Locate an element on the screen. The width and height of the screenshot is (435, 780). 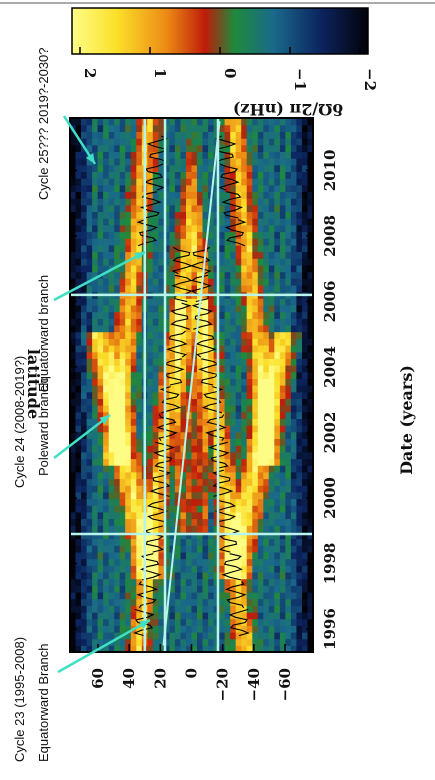
contour-line is located at coordinates (177, 344).